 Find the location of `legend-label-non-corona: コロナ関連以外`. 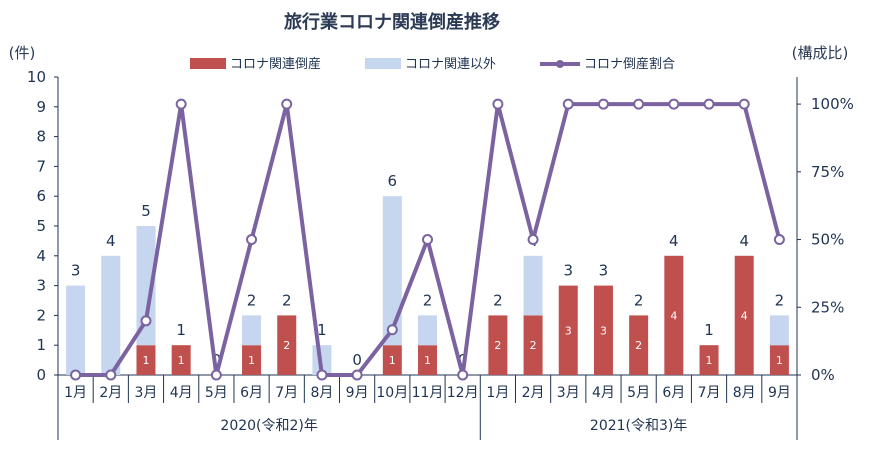

legend-label-non-corona: コロナ関連以外 is located at coordinates (450, 64).